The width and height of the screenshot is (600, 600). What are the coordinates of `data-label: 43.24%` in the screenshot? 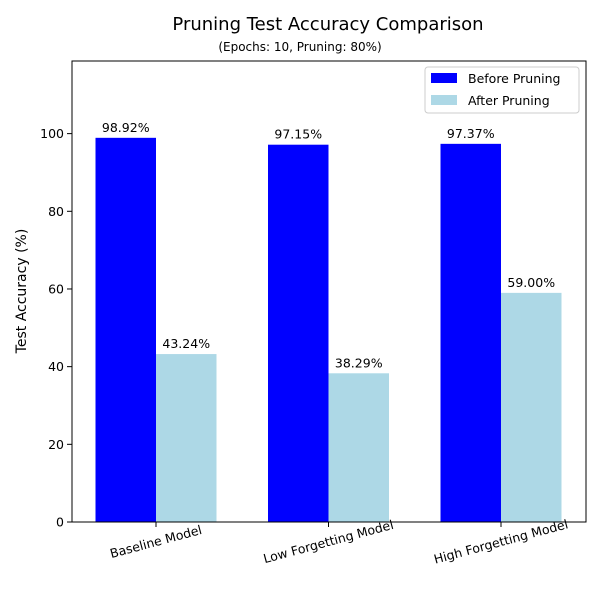 It's located at (186, 343).